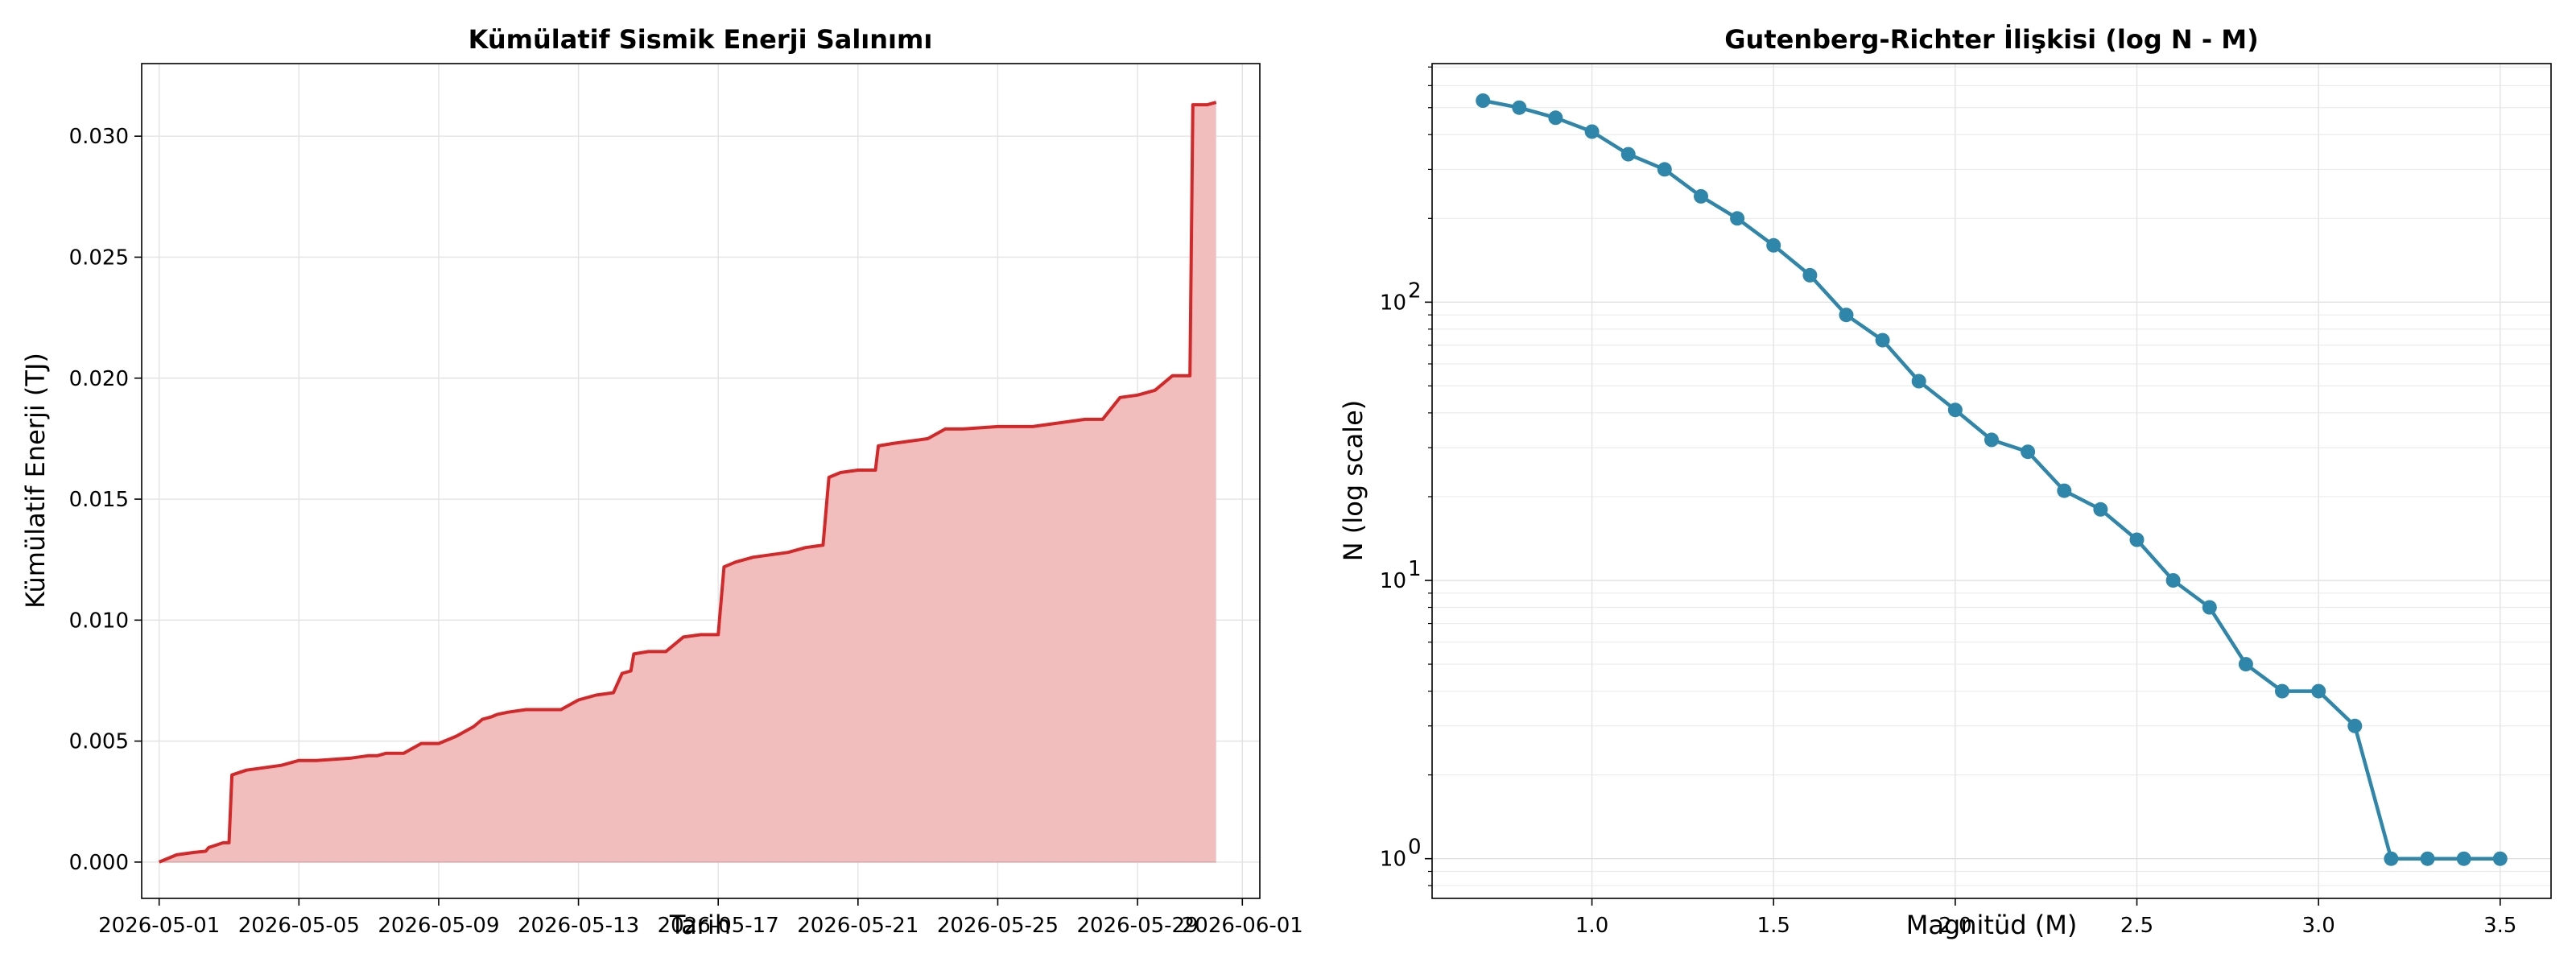 The image size is (2576, 966). I want to click on gr-y-tick-exponent: 1, so click(1415, 569).